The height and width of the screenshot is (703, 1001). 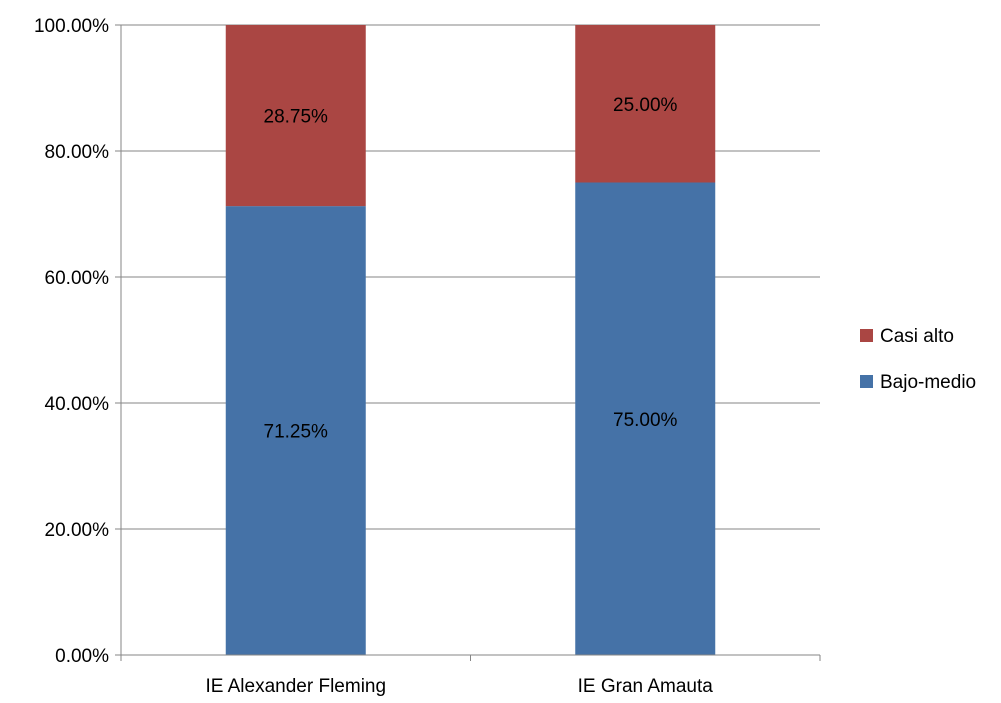 I want to click on data-label: 75.00%, so click(x=645, y=420).